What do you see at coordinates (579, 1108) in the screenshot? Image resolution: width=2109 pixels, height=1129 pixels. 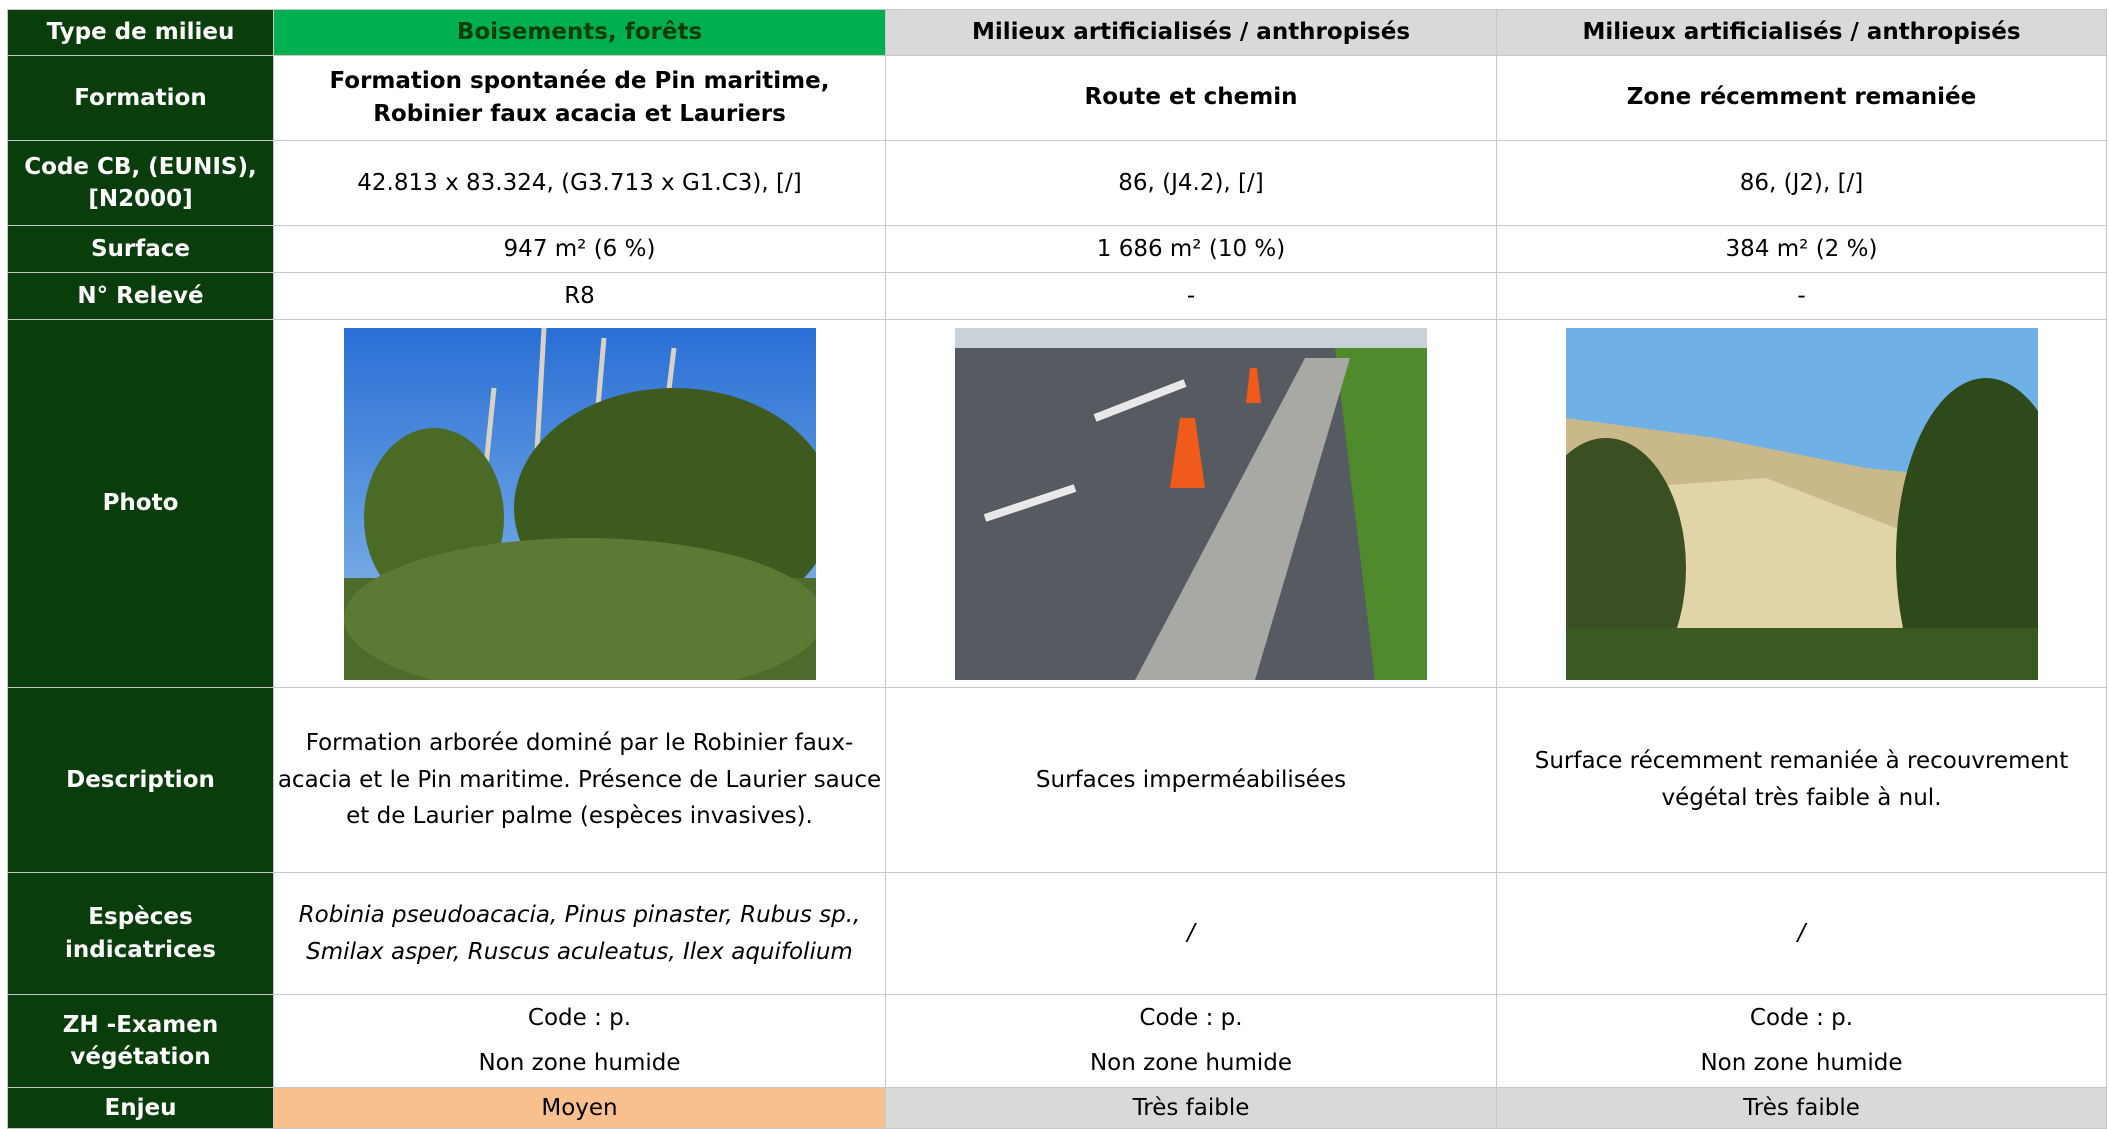 I see `cell: Moyen` at bounding box center [579, 1108].